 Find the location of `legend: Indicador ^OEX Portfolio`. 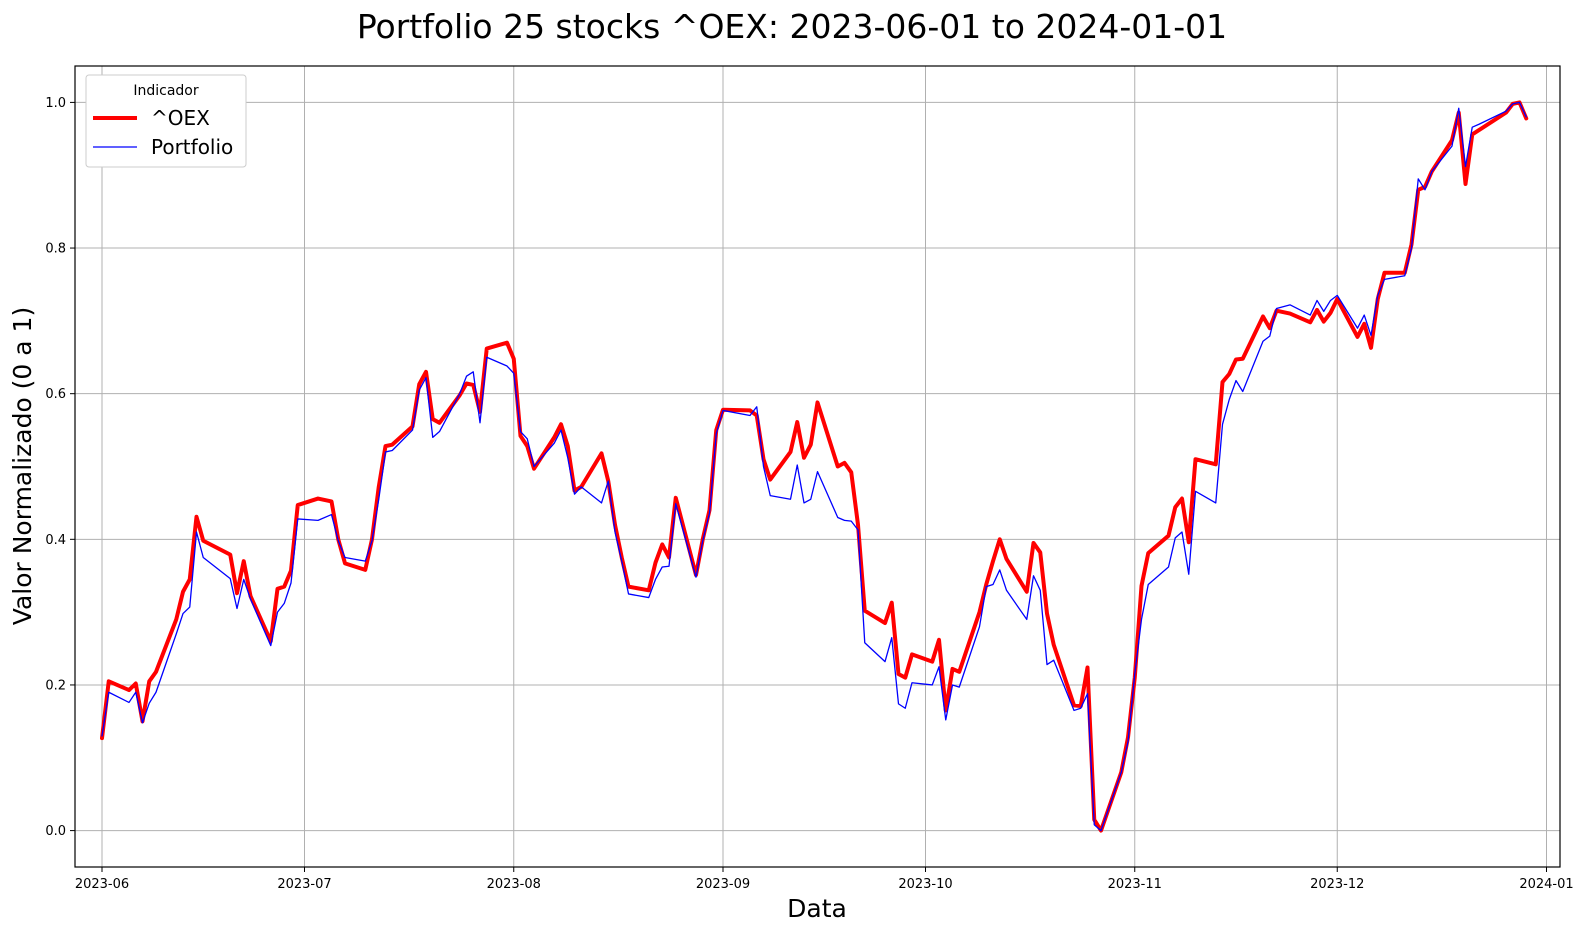

legend: Indicador ^OEX Portfolio is located at coordinates (166, 121).